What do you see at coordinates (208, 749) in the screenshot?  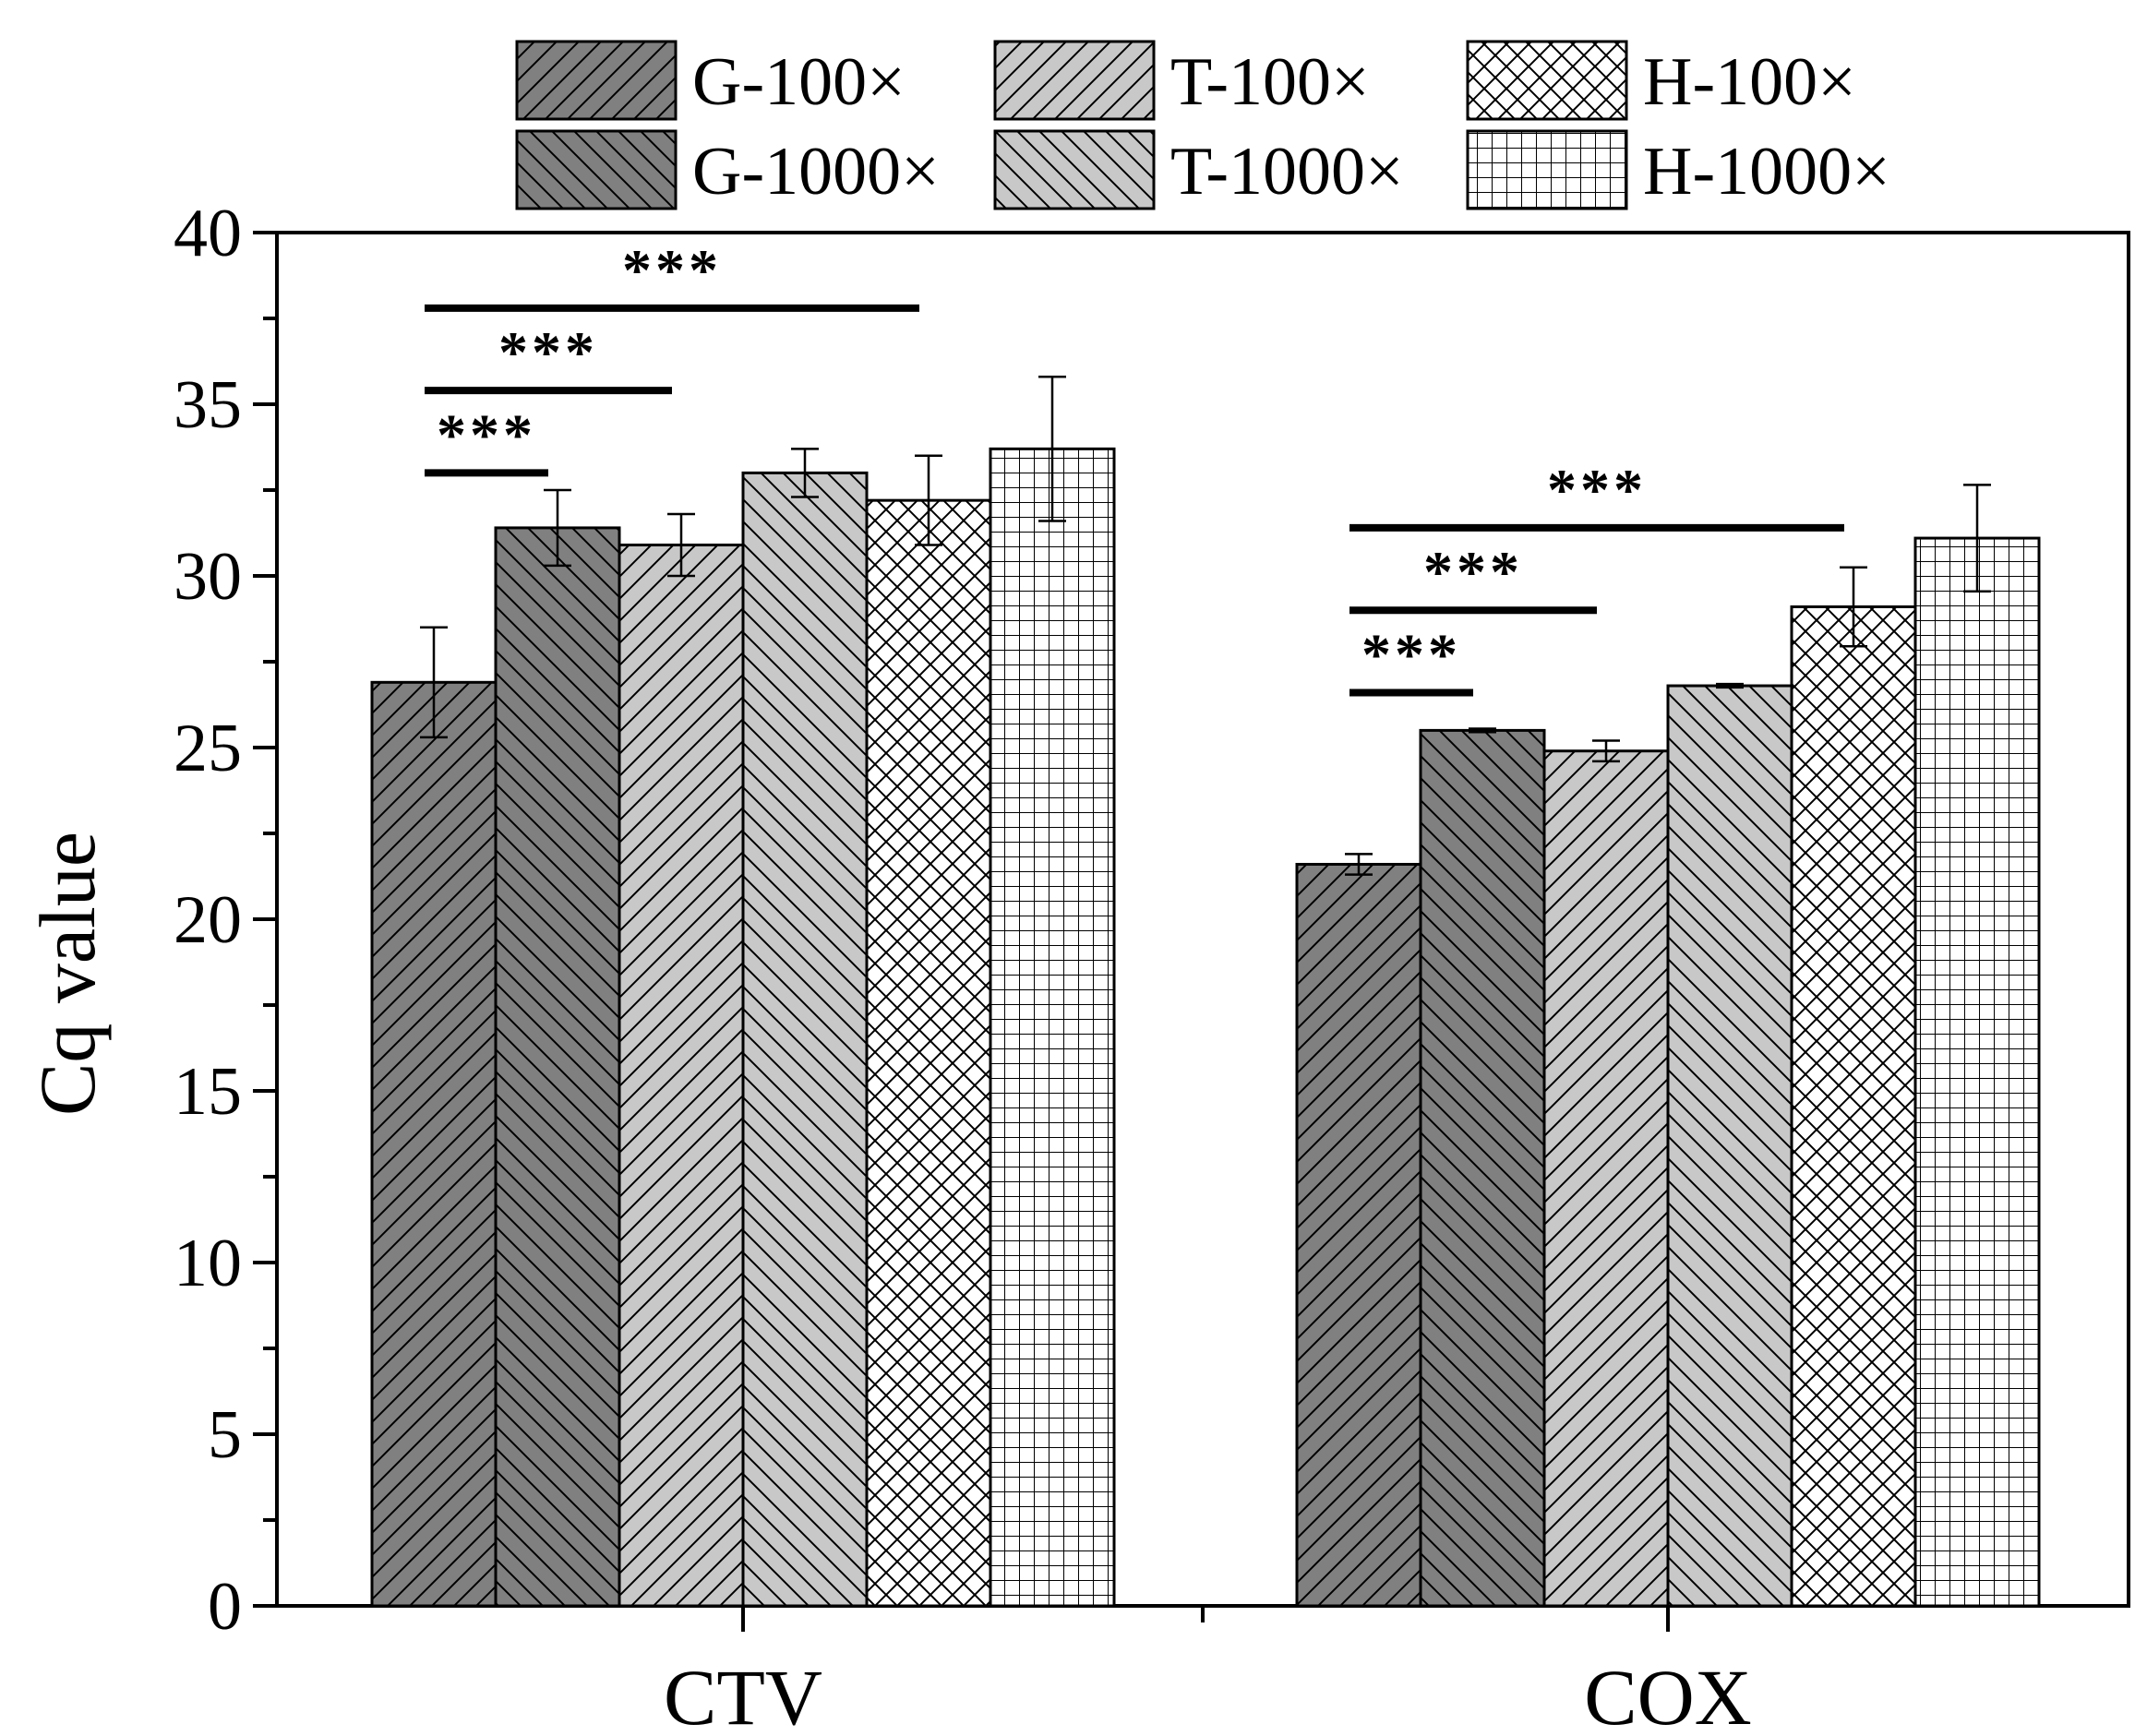 I see `y-tick-label: 25` at bounding box center [208, 749].